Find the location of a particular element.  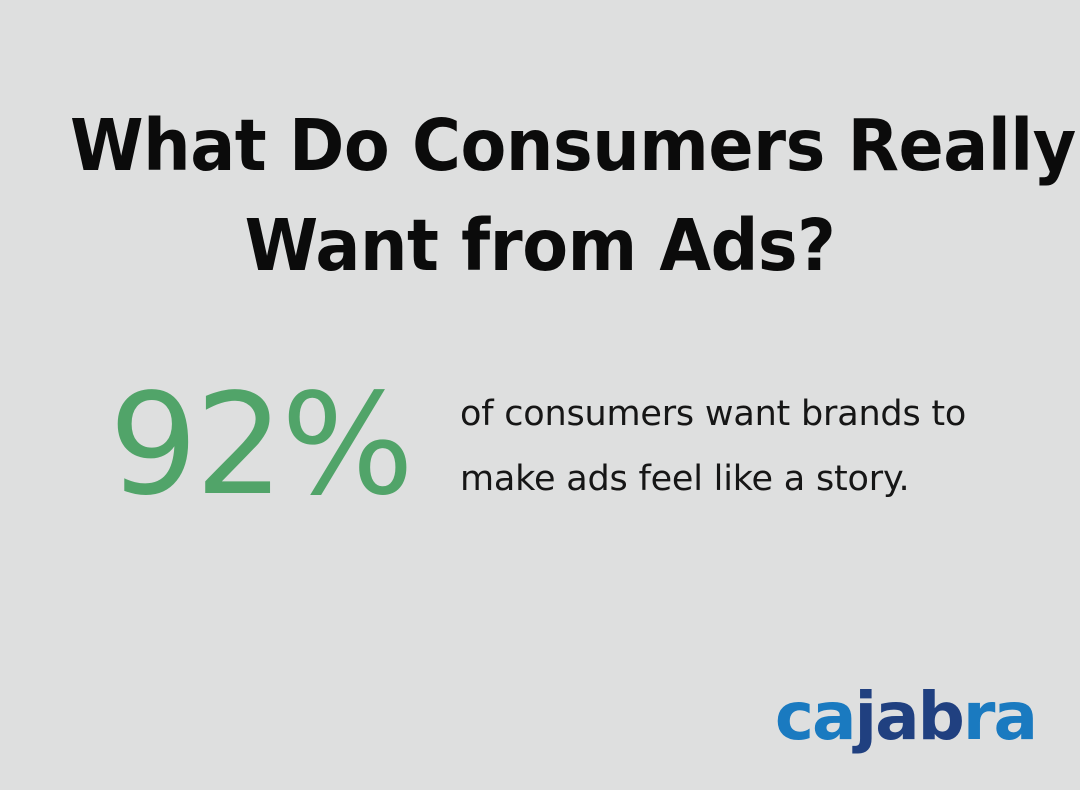

logo-text-part-2: jab is located at coordinates (909, 716).